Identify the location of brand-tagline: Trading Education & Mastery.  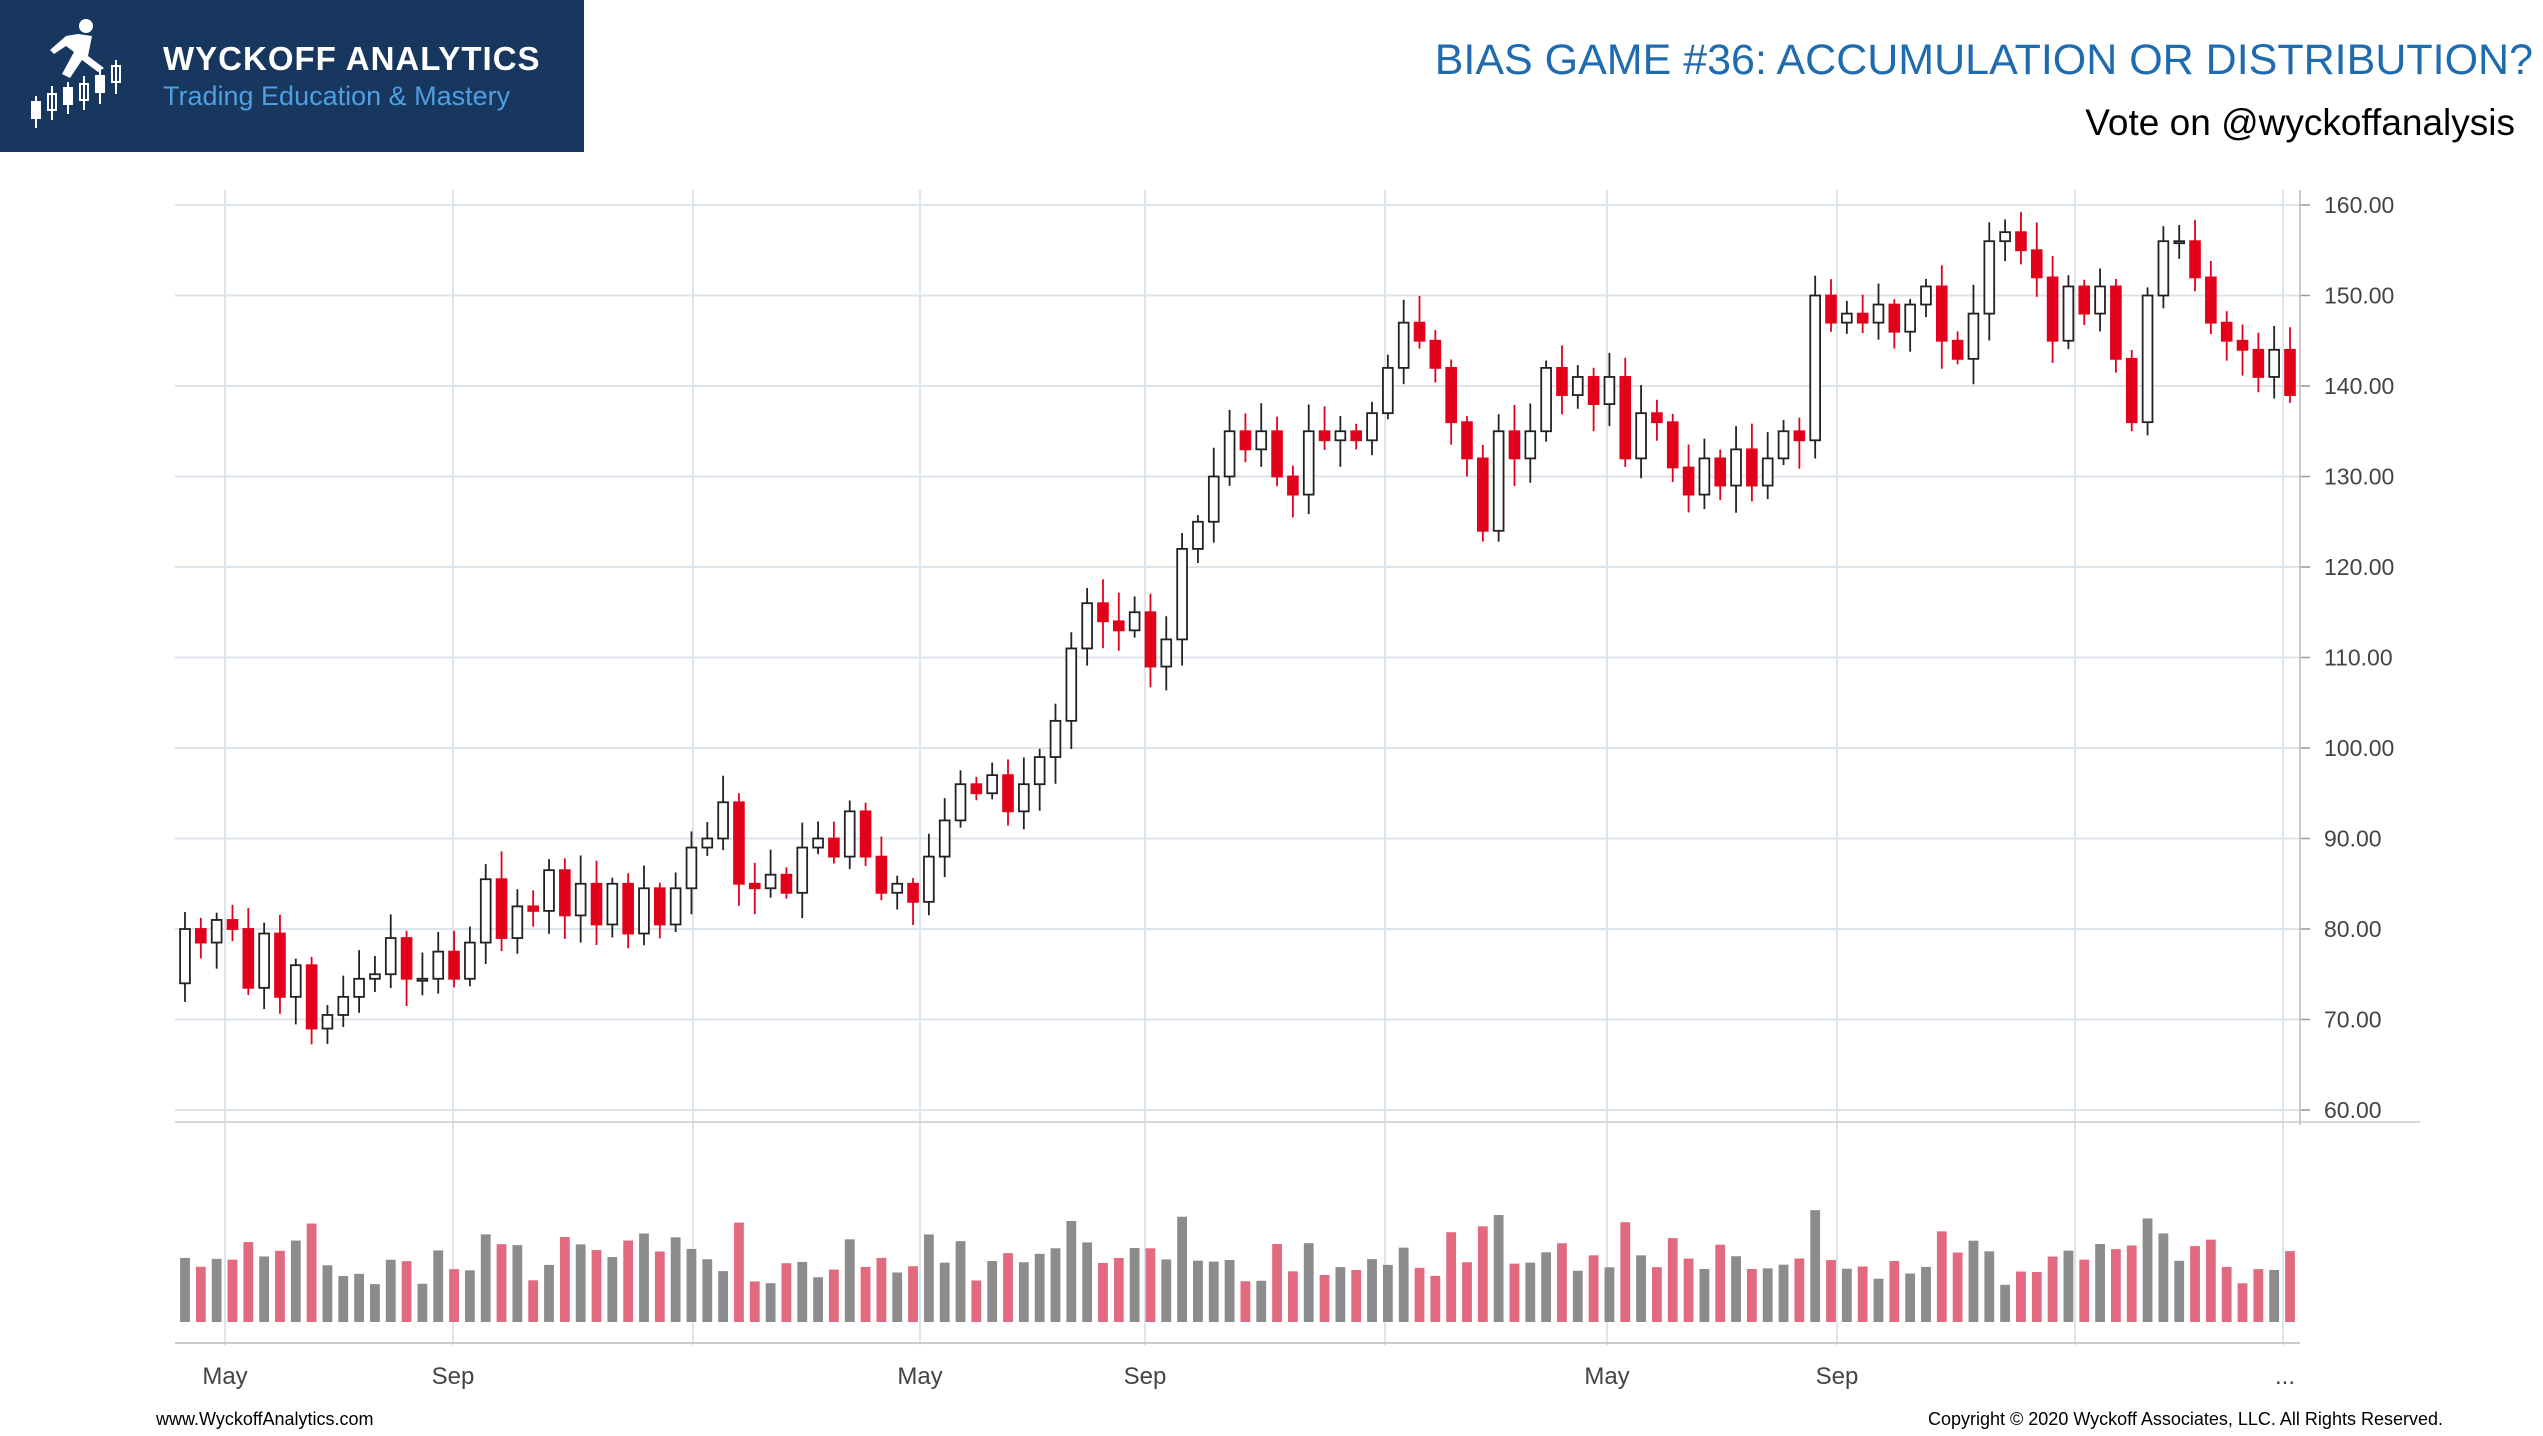
(337, 96).